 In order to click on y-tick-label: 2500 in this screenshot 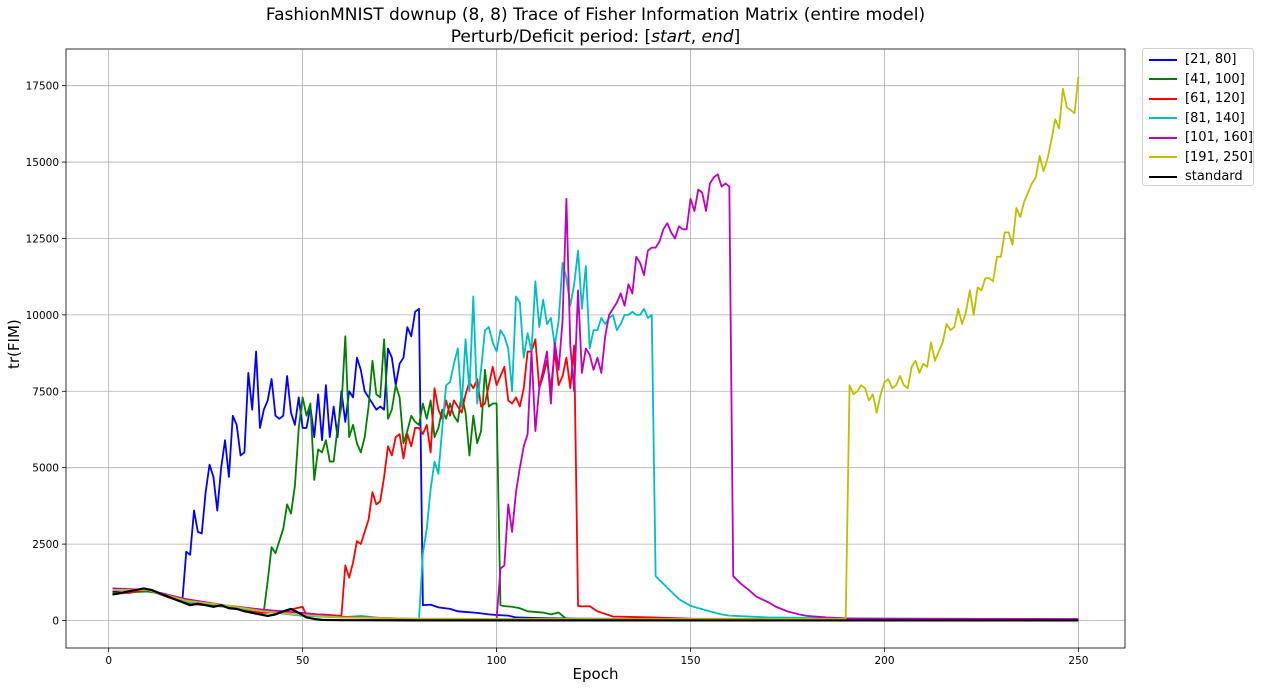, I will do `click(45, 545)`.